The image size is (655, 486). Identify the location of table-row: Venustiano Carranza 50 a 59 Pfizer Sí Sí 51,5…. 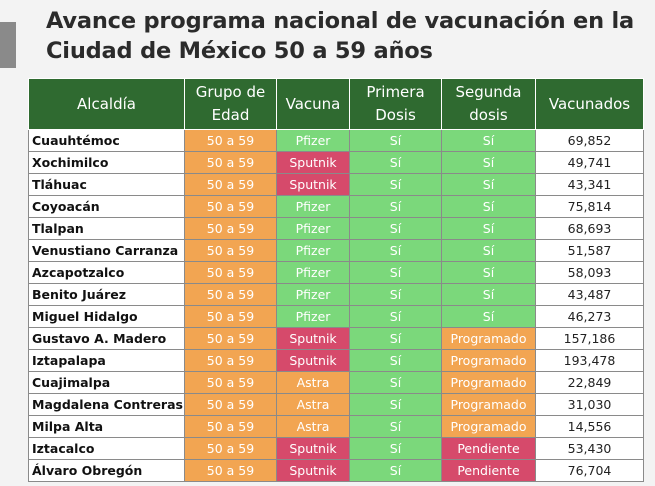
(336, 250).